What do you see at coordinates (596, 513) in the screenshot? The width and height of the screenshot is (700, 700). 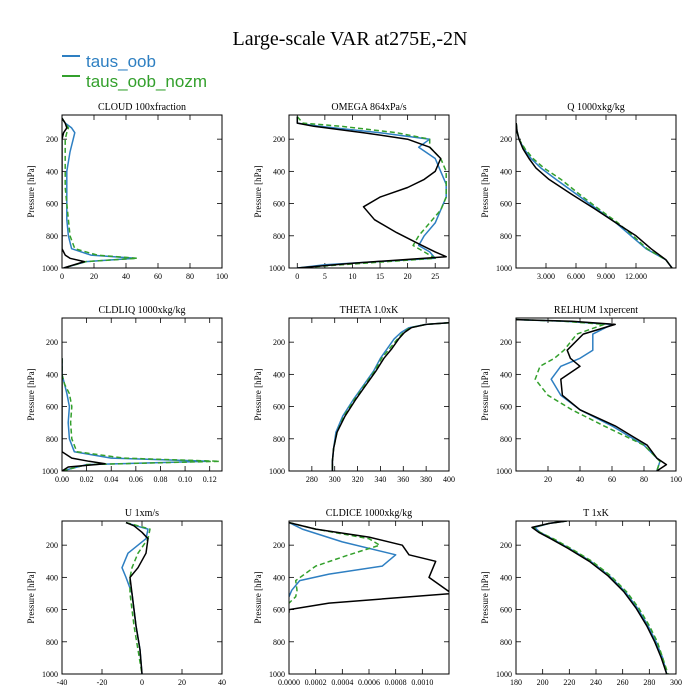 I see `panel-title: T 1xK` at bounding box center [596, 513].